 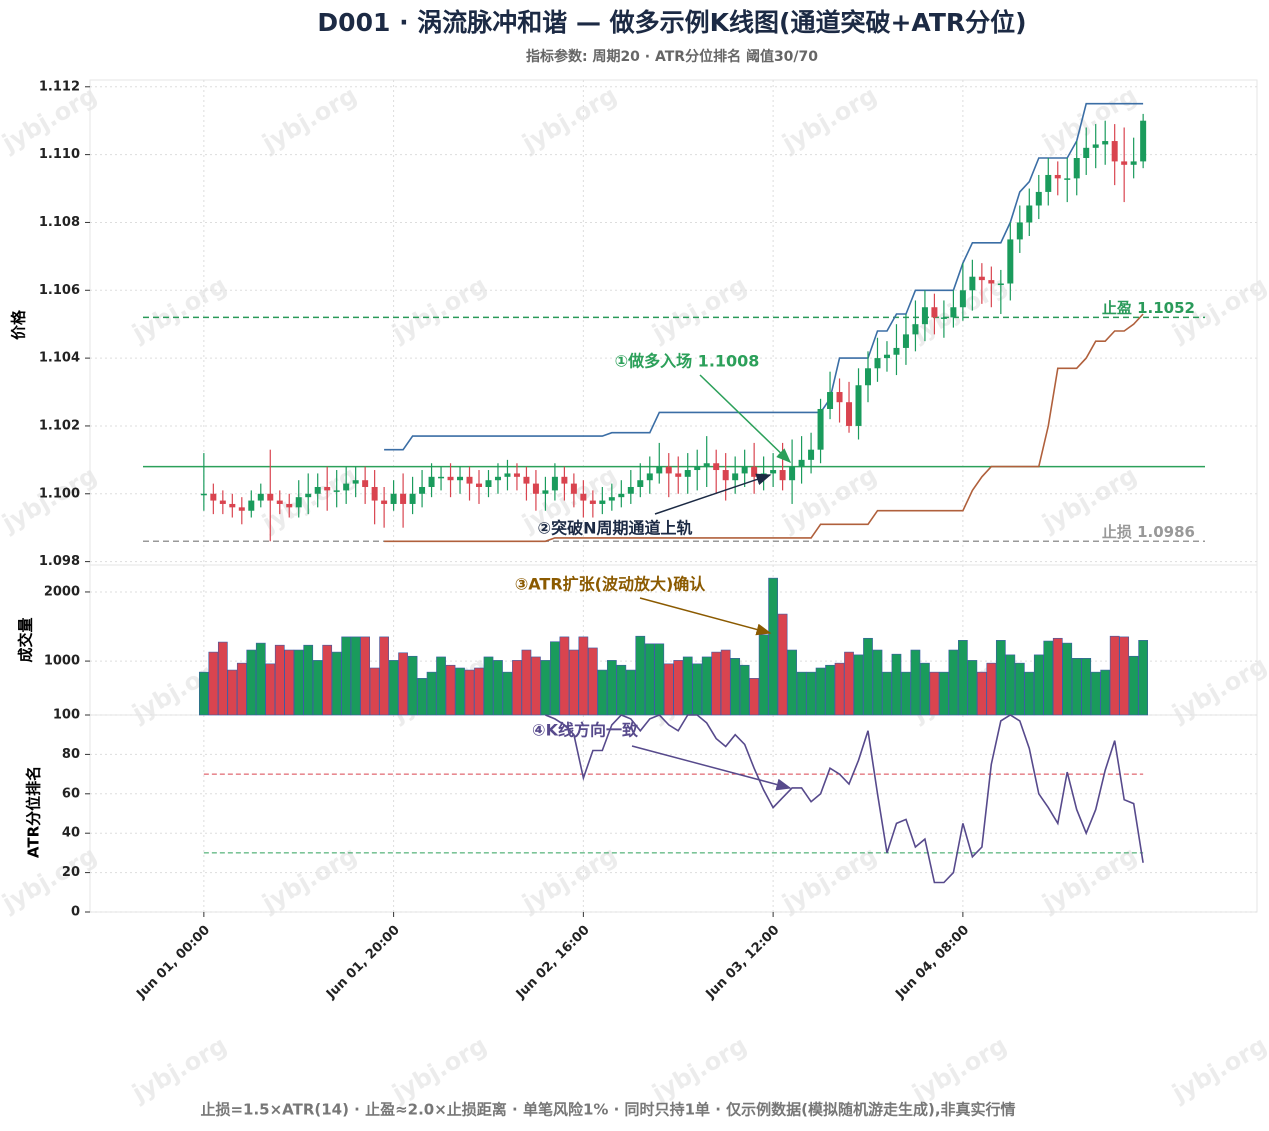 I want to click on stop-loss-label: 止损 1.0986, so click(x=1148, y=532).